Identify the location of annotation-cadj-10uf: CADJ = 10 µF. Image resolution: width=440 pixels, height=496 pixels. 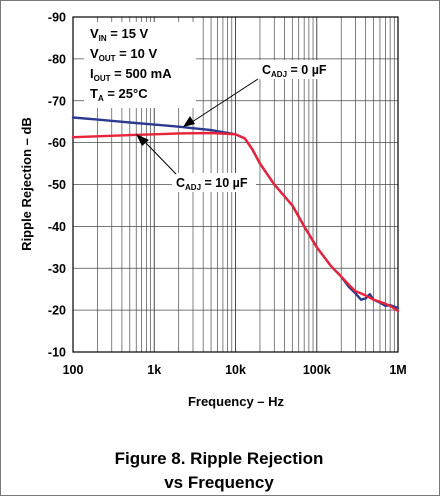
(196, 163).